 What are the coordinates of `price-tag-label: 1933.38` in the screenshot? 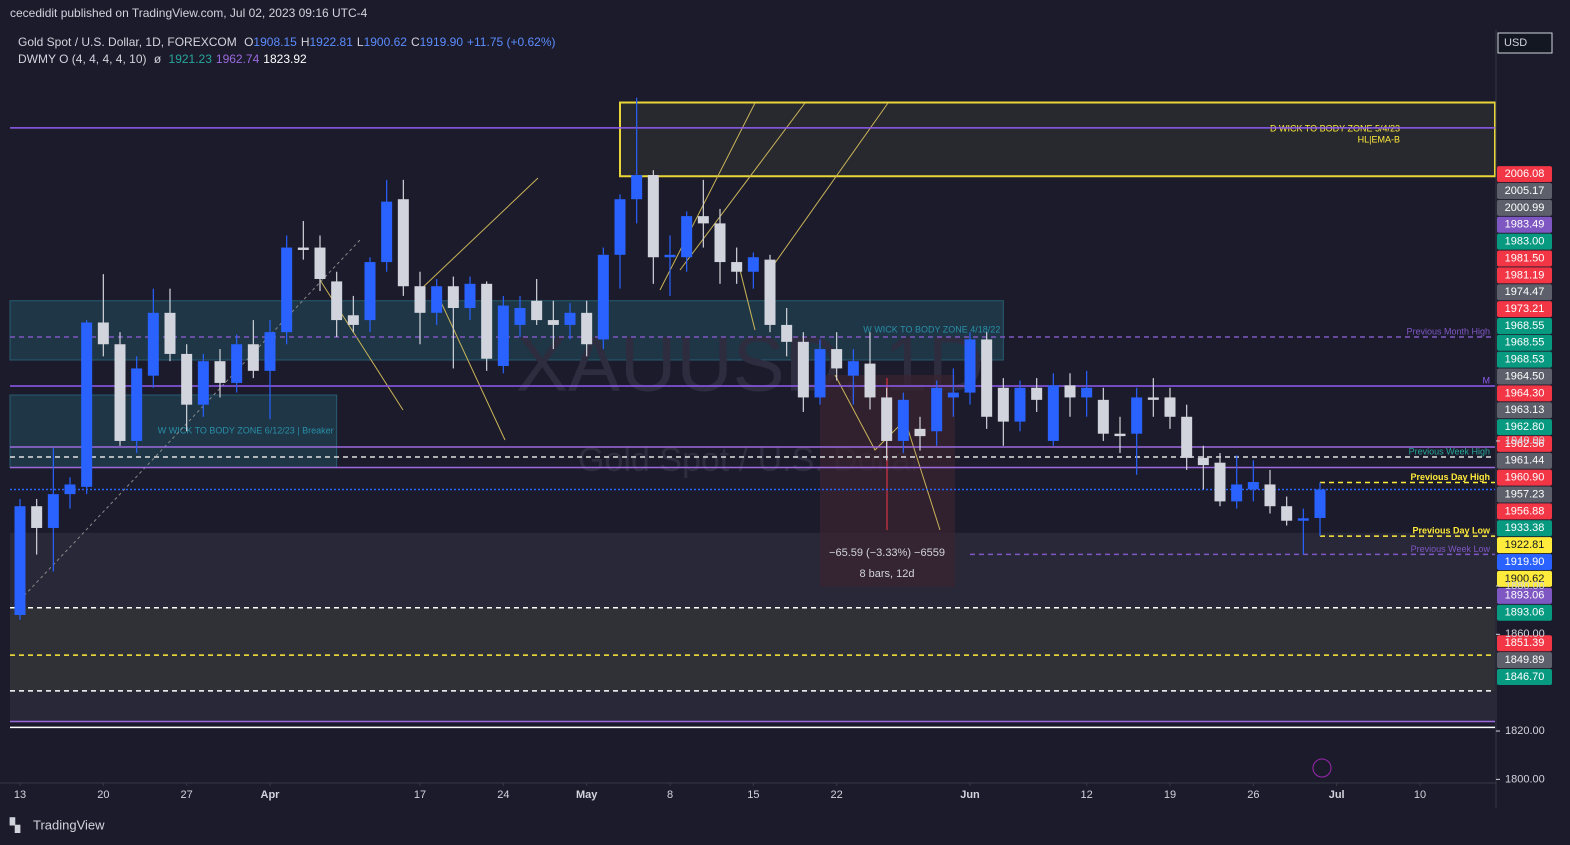 It's located at (1525, 528).